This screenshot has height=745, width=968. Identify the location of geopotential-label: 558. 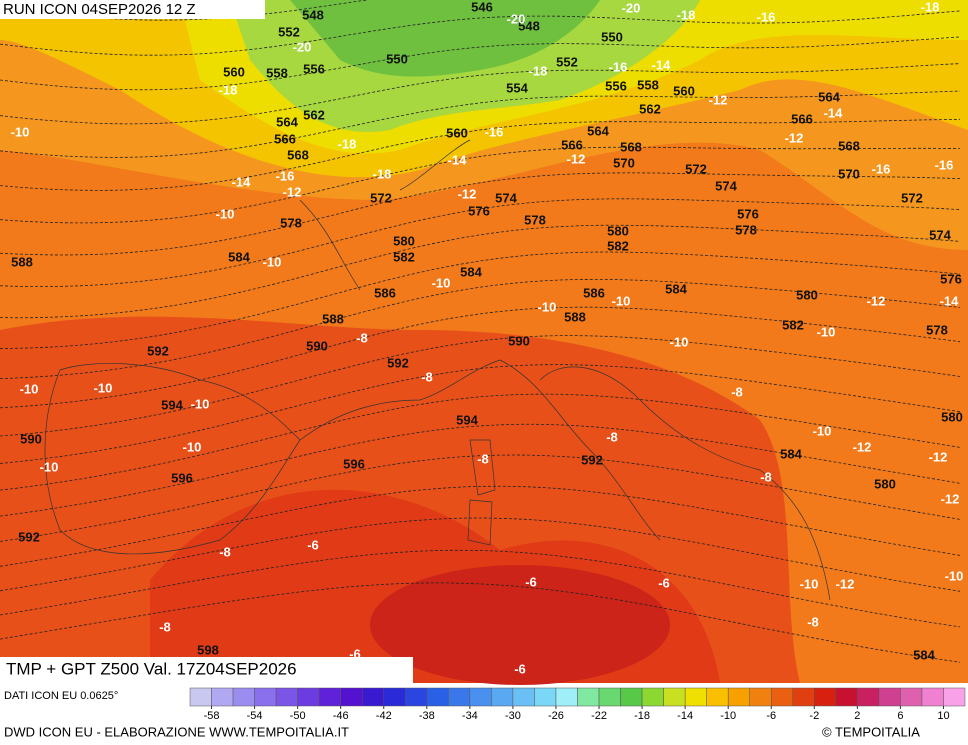
(277, 72).